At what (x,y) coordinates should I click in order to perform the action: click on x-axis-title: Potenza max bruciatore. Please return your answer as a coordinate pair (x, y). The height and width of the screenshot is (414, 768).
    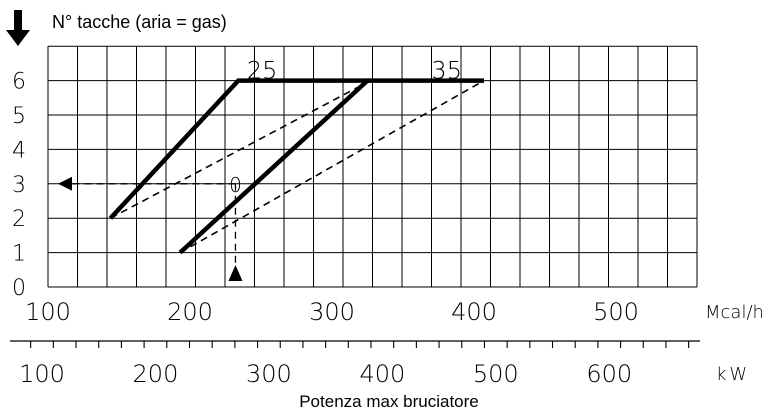
    Looking at the image, I should click on (389, 401).